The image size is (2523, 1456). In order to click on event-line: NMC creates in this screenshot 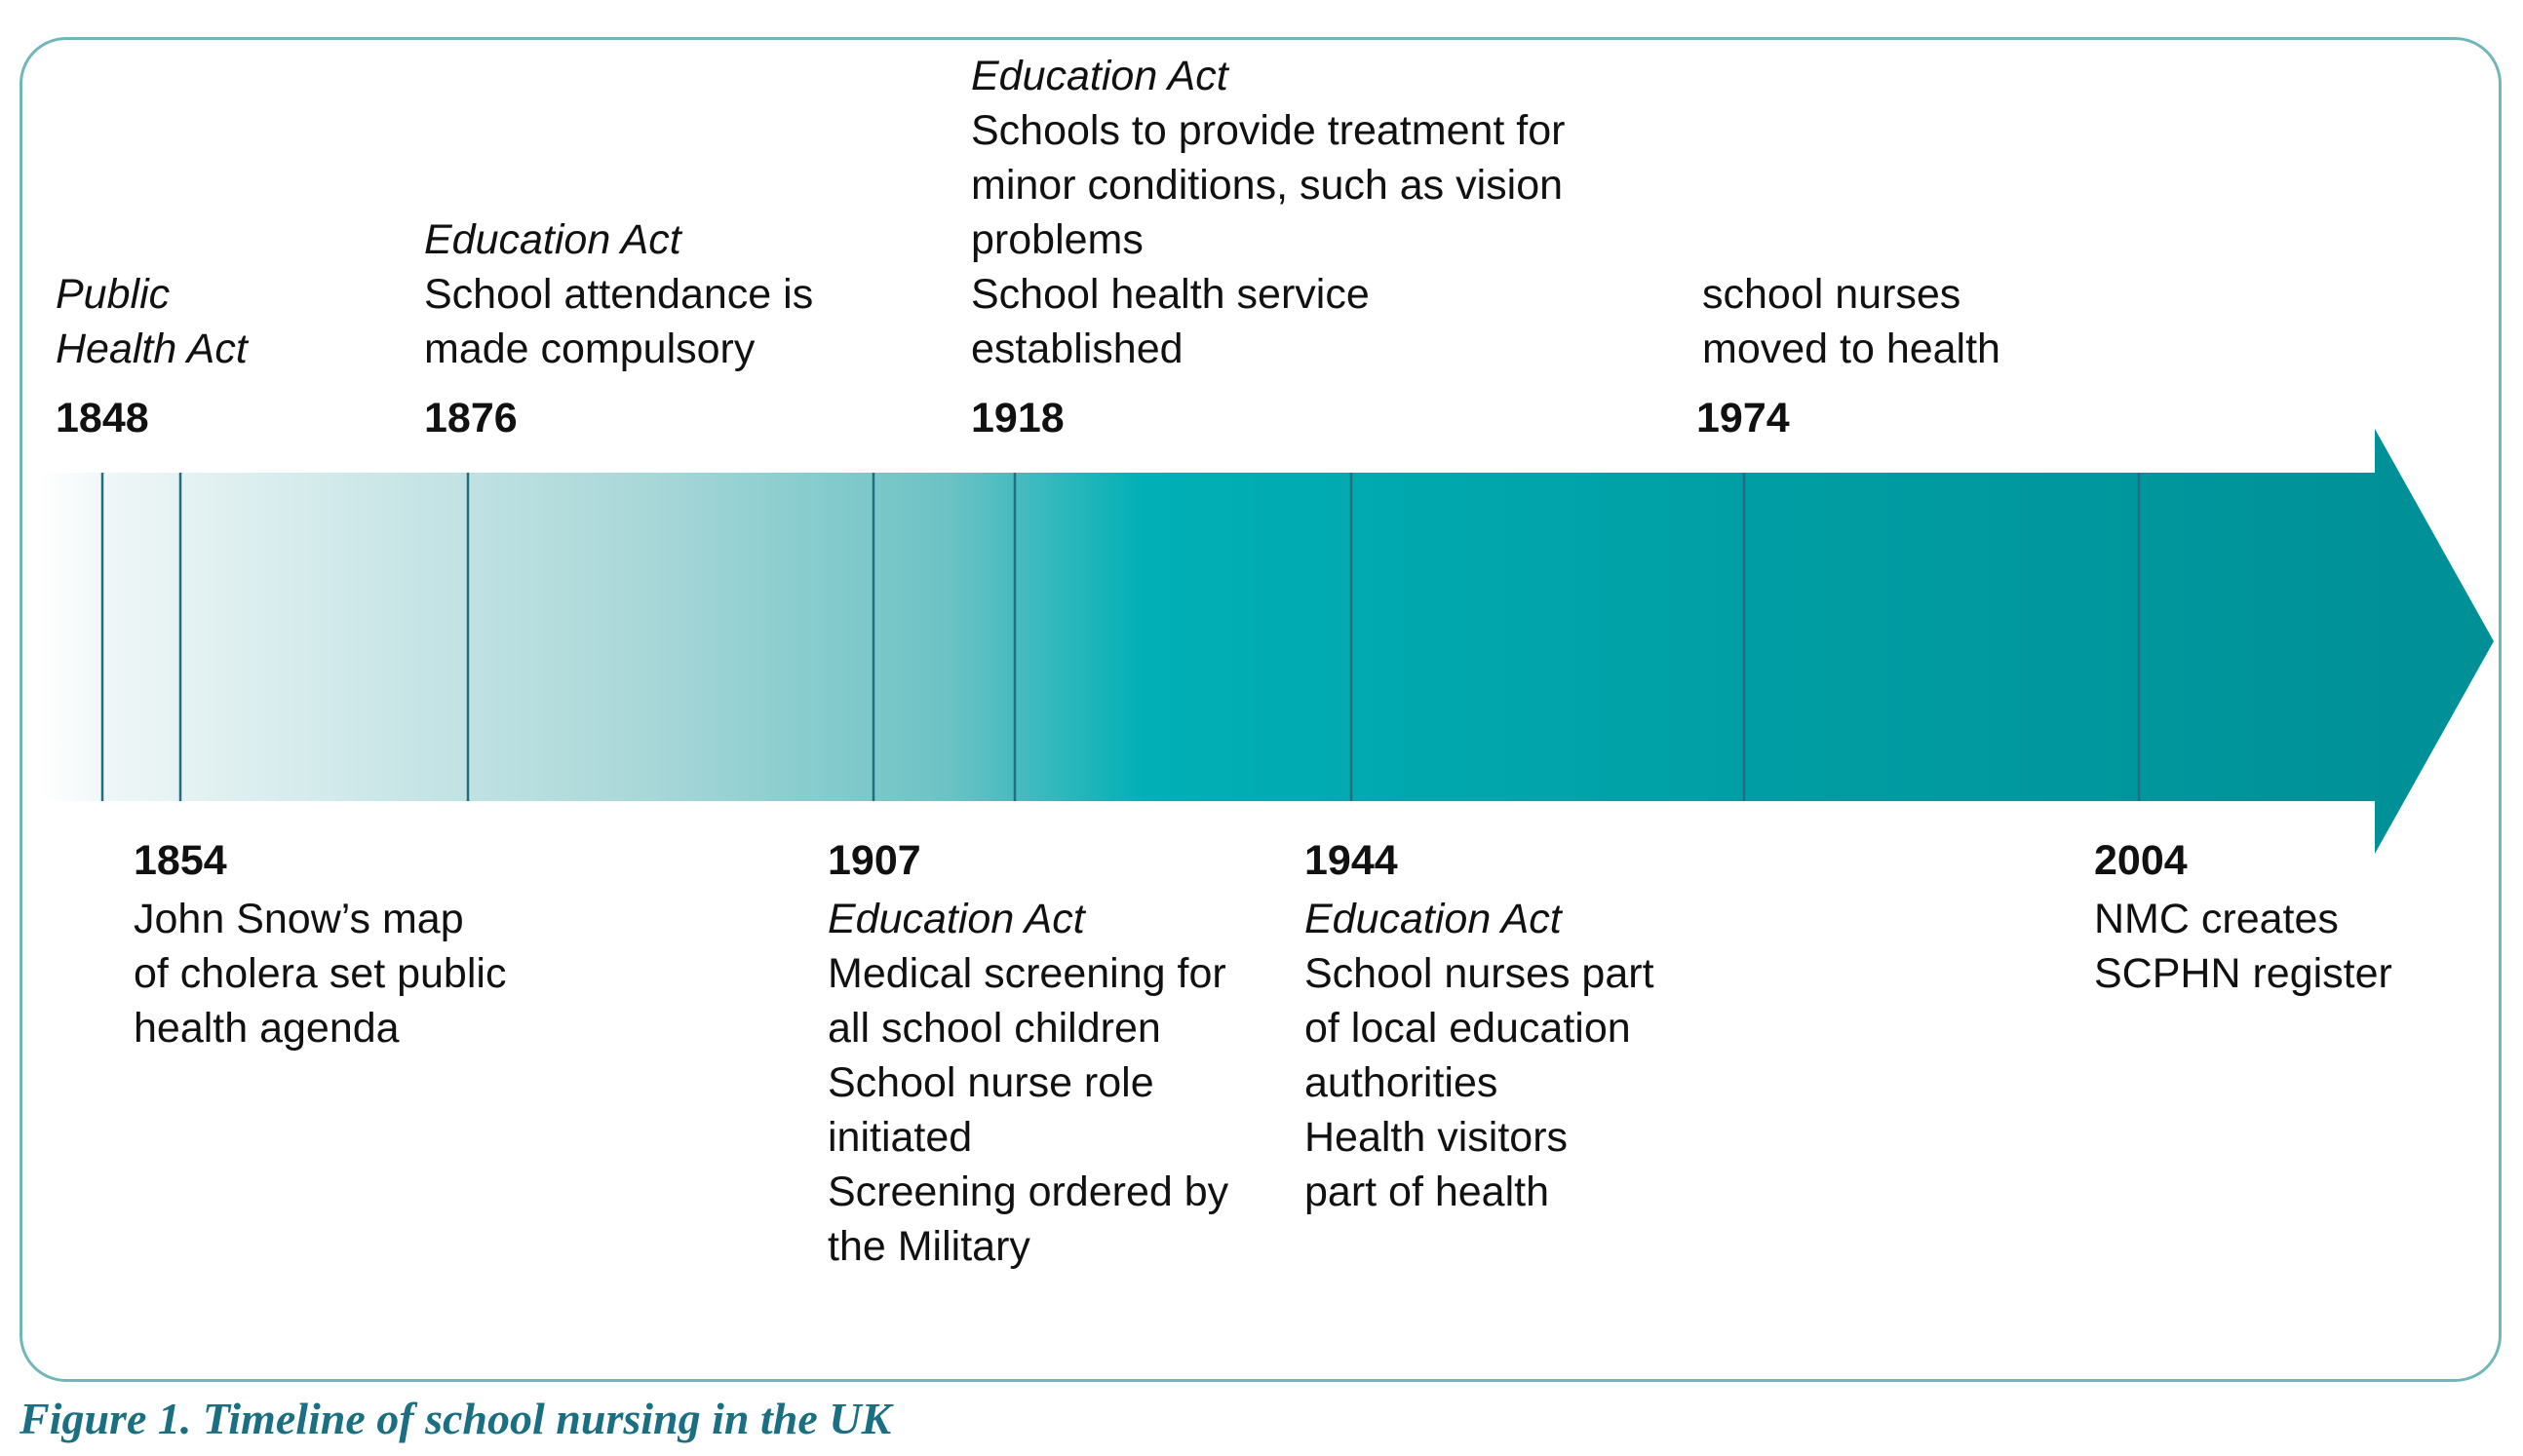, I will do `click(2216, 919)`.